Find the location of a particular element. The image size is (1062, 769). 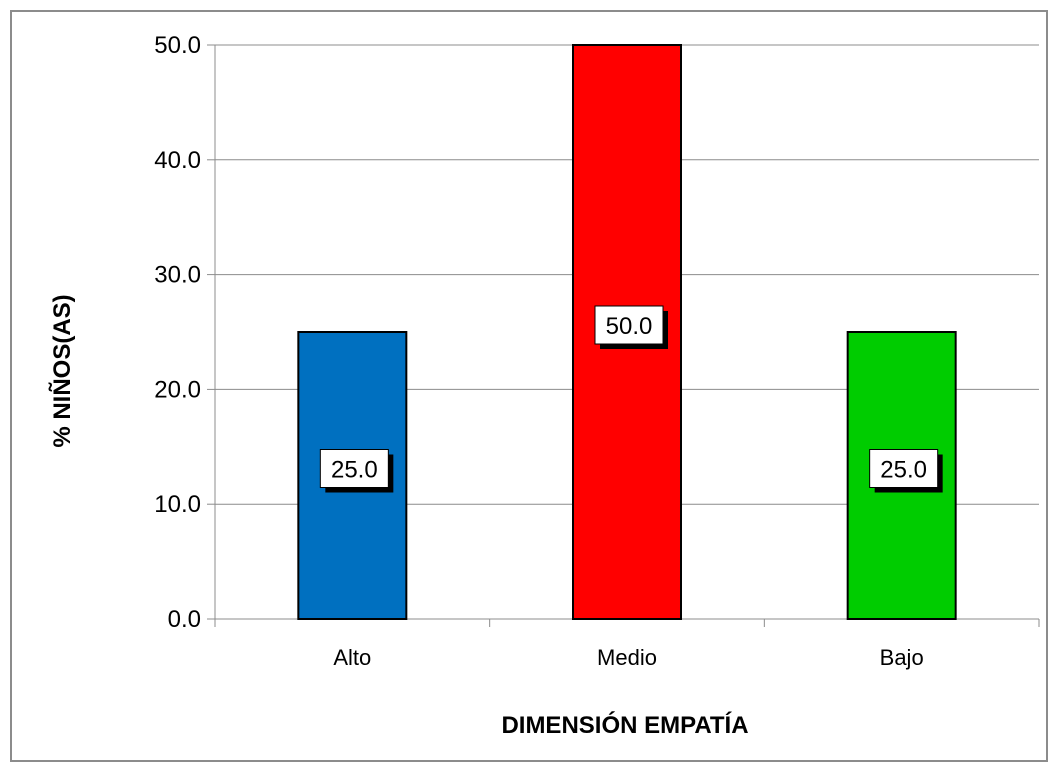

x-tick-label: Alto is located at coordinates (352, 657).